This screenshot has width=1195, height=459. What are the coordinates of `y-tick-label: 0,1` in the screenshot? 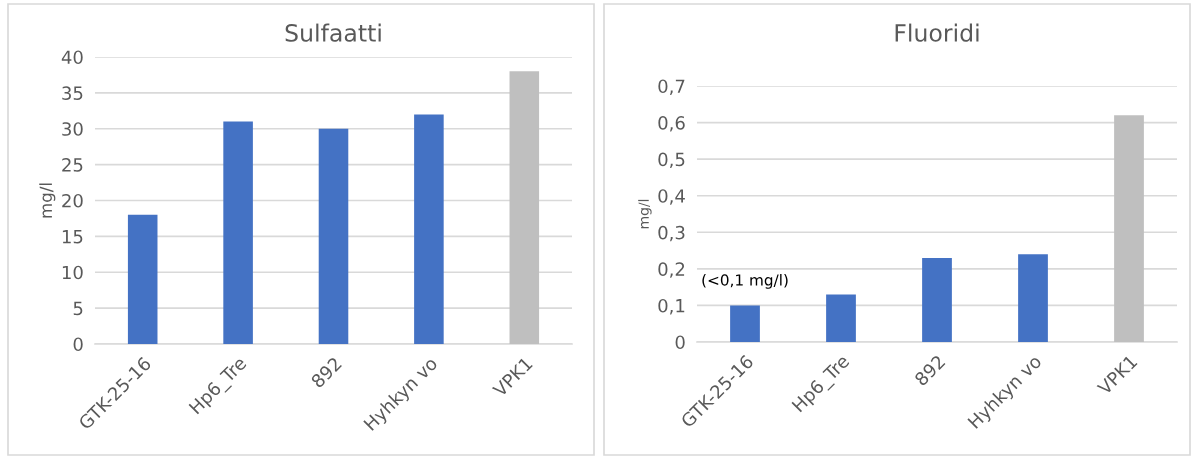 It's located at (671, 306).